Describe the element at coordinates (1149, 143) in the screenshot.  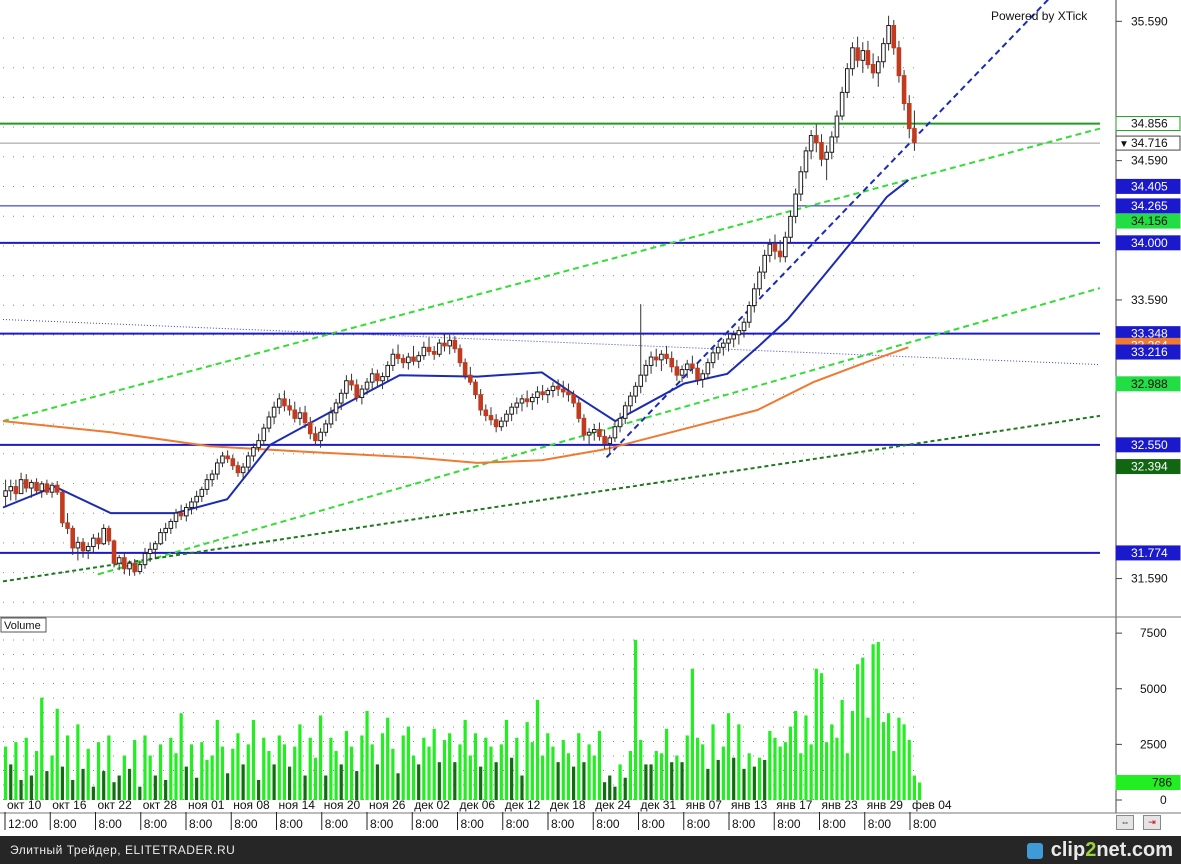
I see `price-label: 34.716` at that location.